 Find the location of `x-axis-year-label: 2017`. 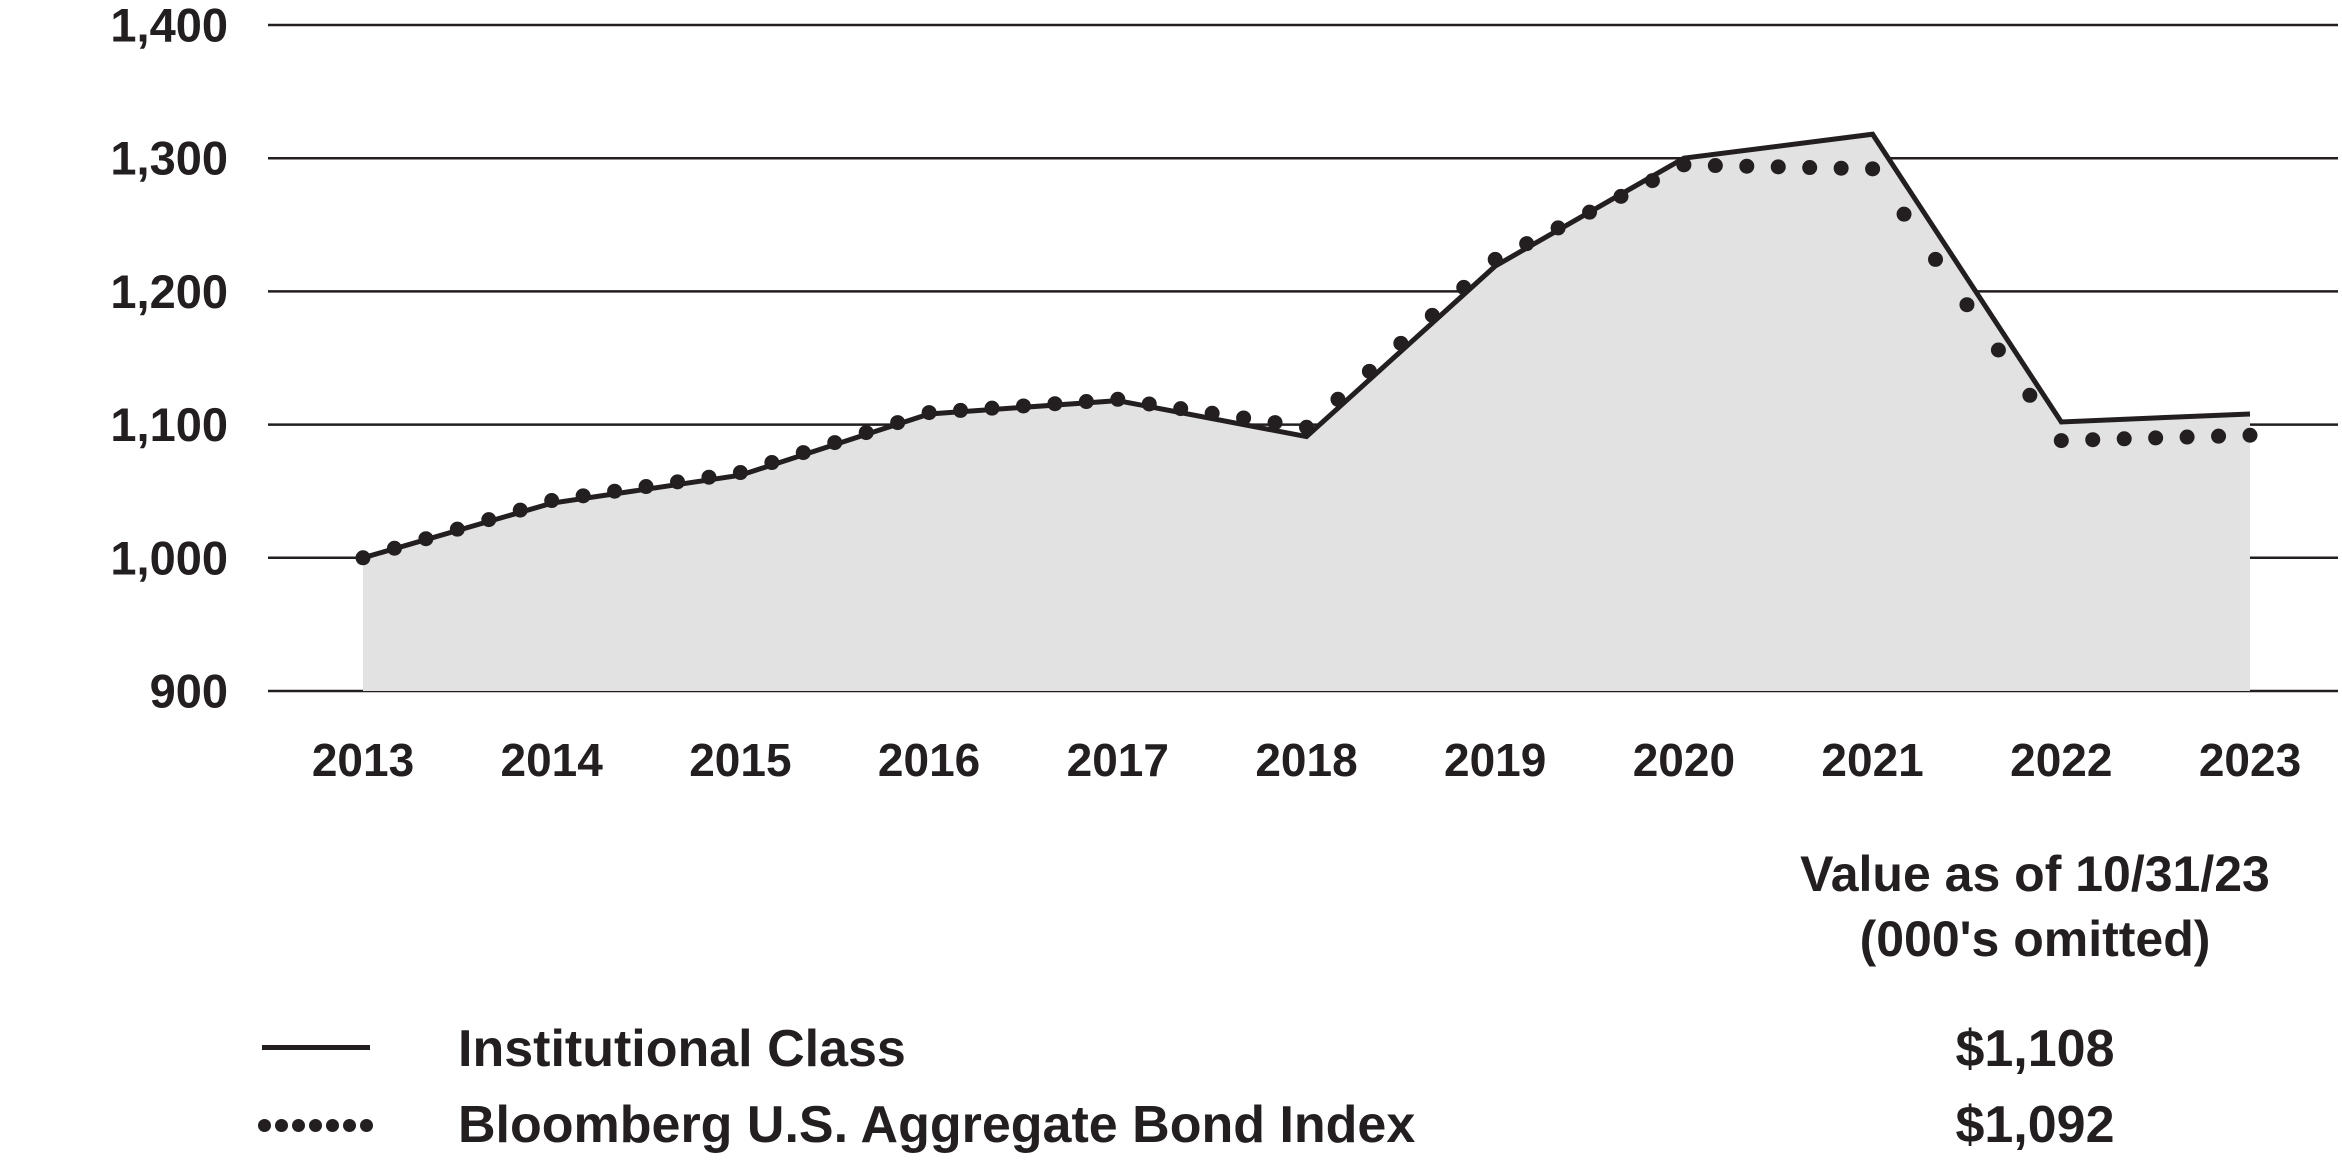

x-axis-year-label: 2017 is located at coordinates (1118, 760).